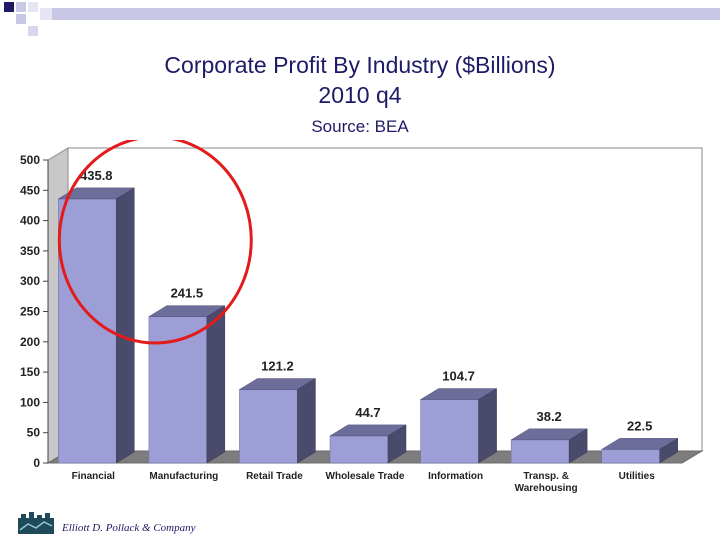 The width and height of the screenshot is (720, 540). I want to click on category-label: Manufacturing, so click(183, 476).